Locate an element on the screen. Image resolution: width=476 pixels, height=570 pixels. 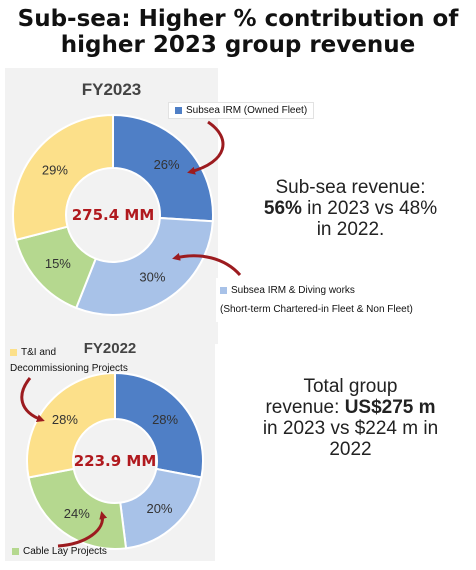
legend-swatch-dark-blue is located at coordinates (178, 110).